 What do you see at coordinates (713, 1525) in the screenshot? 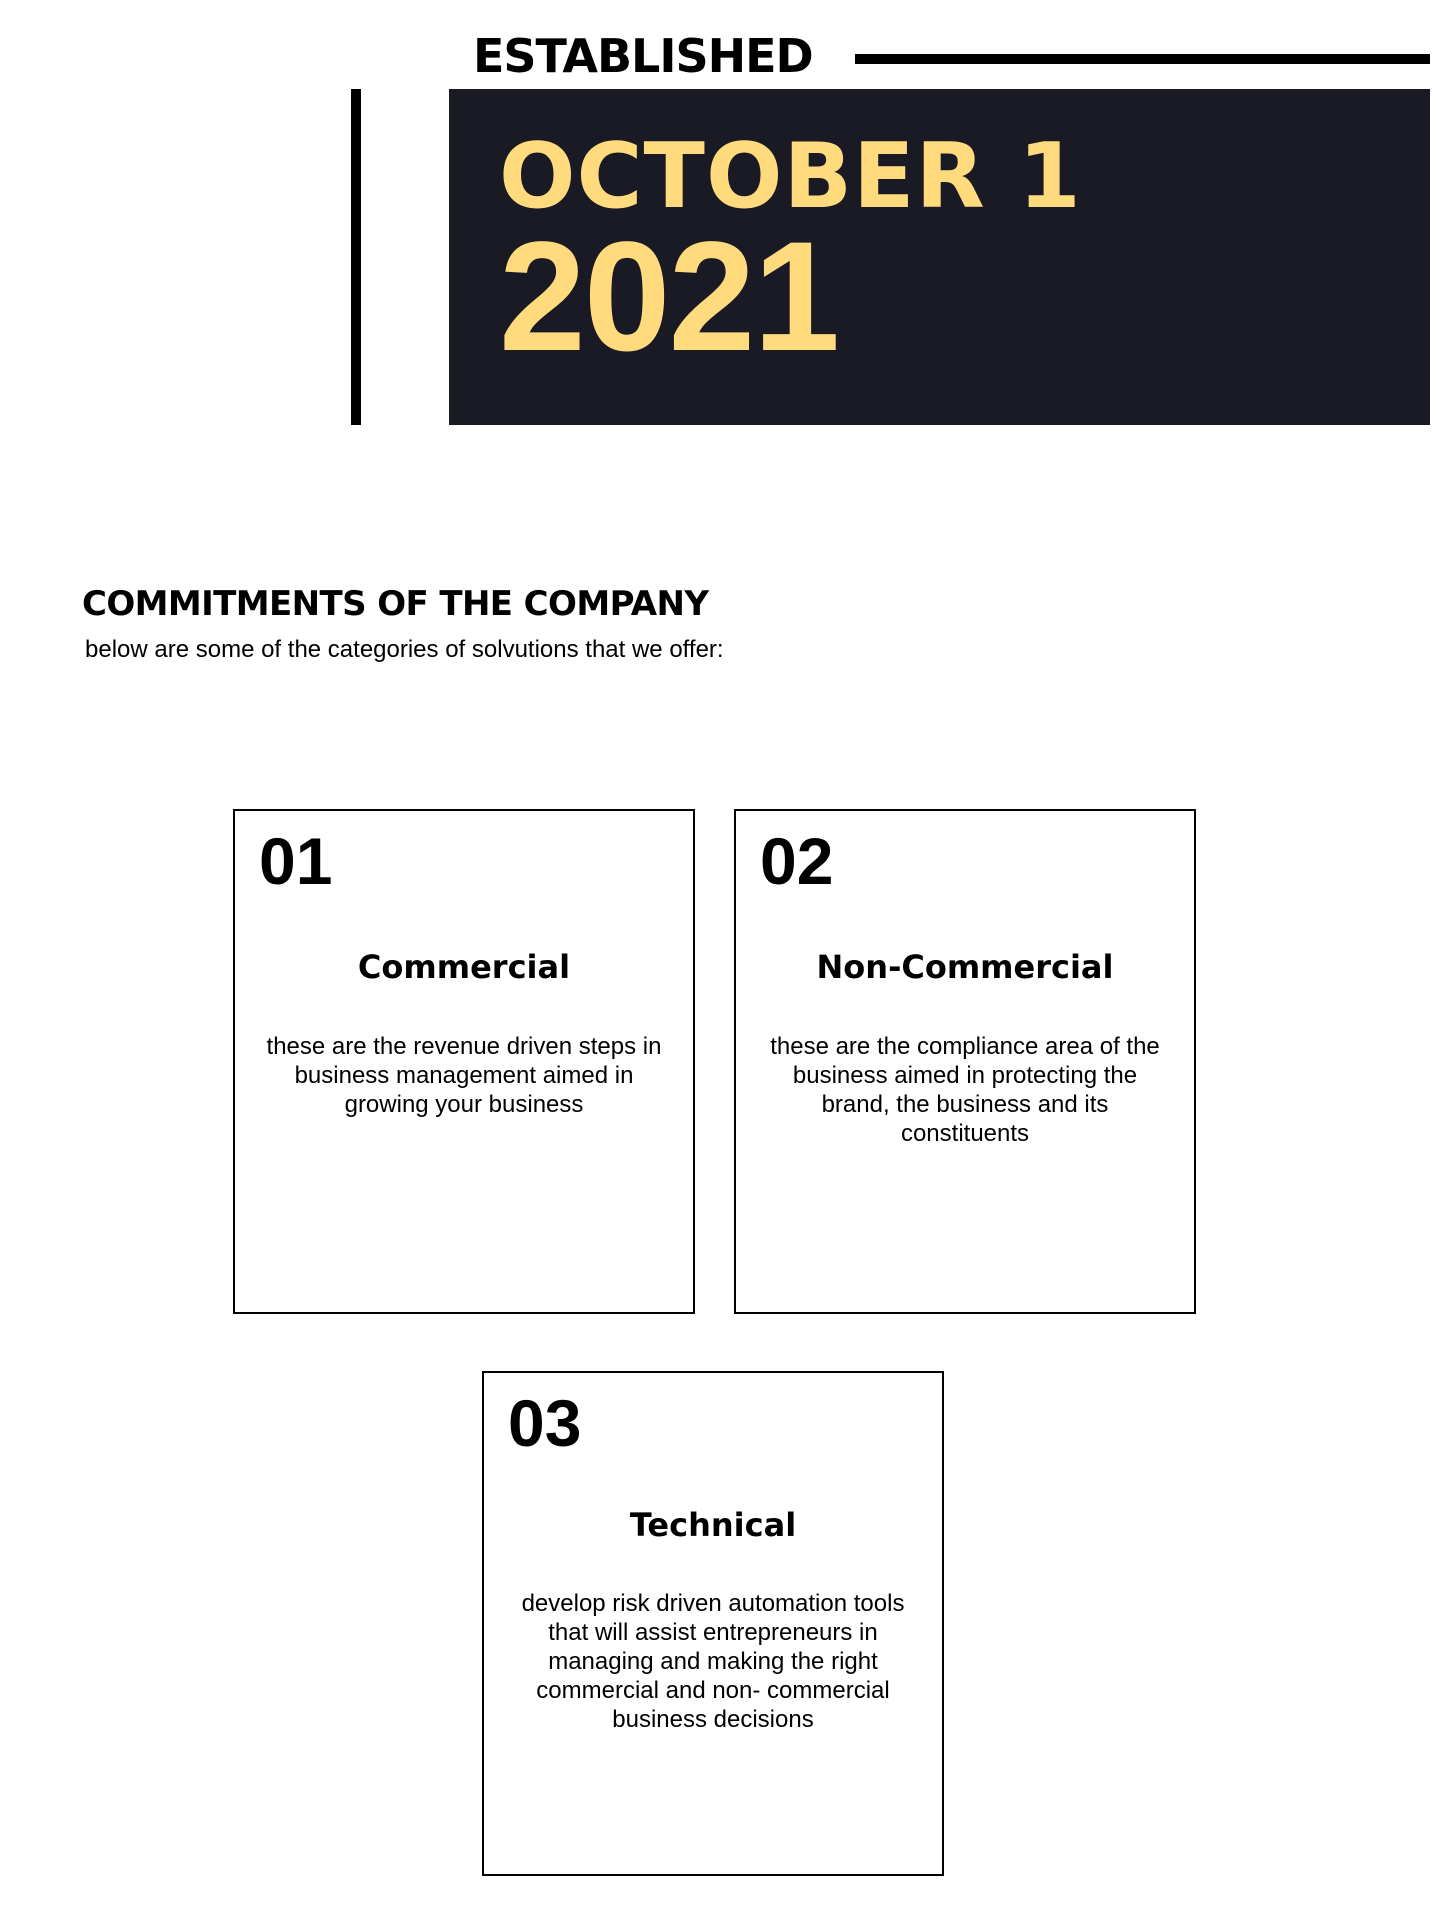
I see `card-heading: Technical` at bounding box center [713, 1525].